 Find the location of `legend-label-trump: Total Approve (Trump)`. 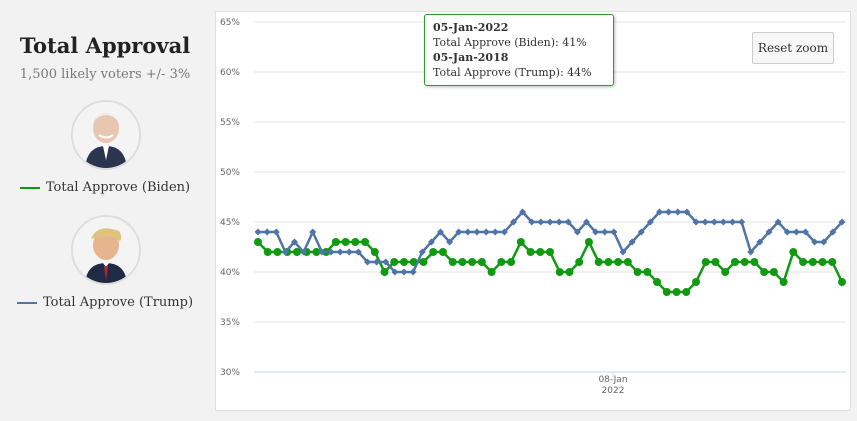

legend-label-trump: Total Approve (Trump) is located at coordinates (118, 302).